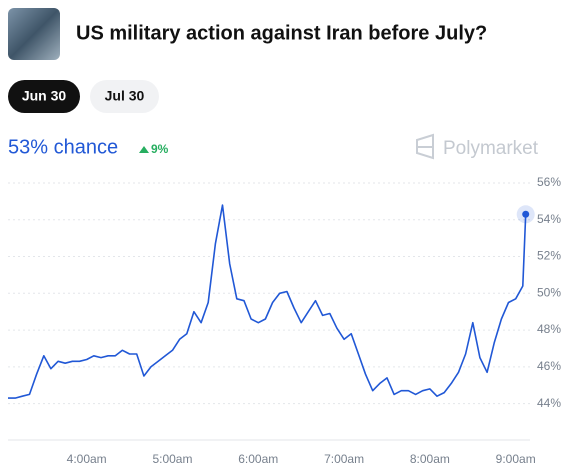 The width and height of the screenshot is (569, 475). Describe the element at coordinates (144, 149) in the screenshot. I see `up-arrow` at that location.